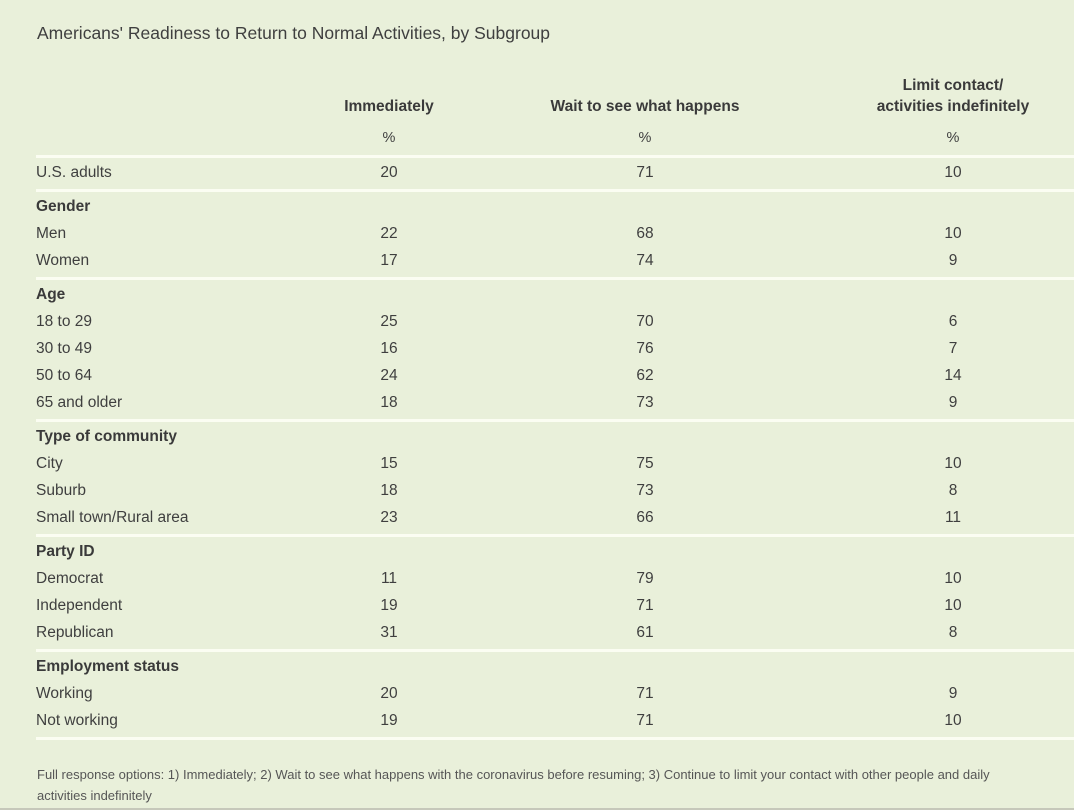 This screenshot has width=1074, height=810. I want to click on table-row: 50 to 64 24 62 14, so click(555, 375).